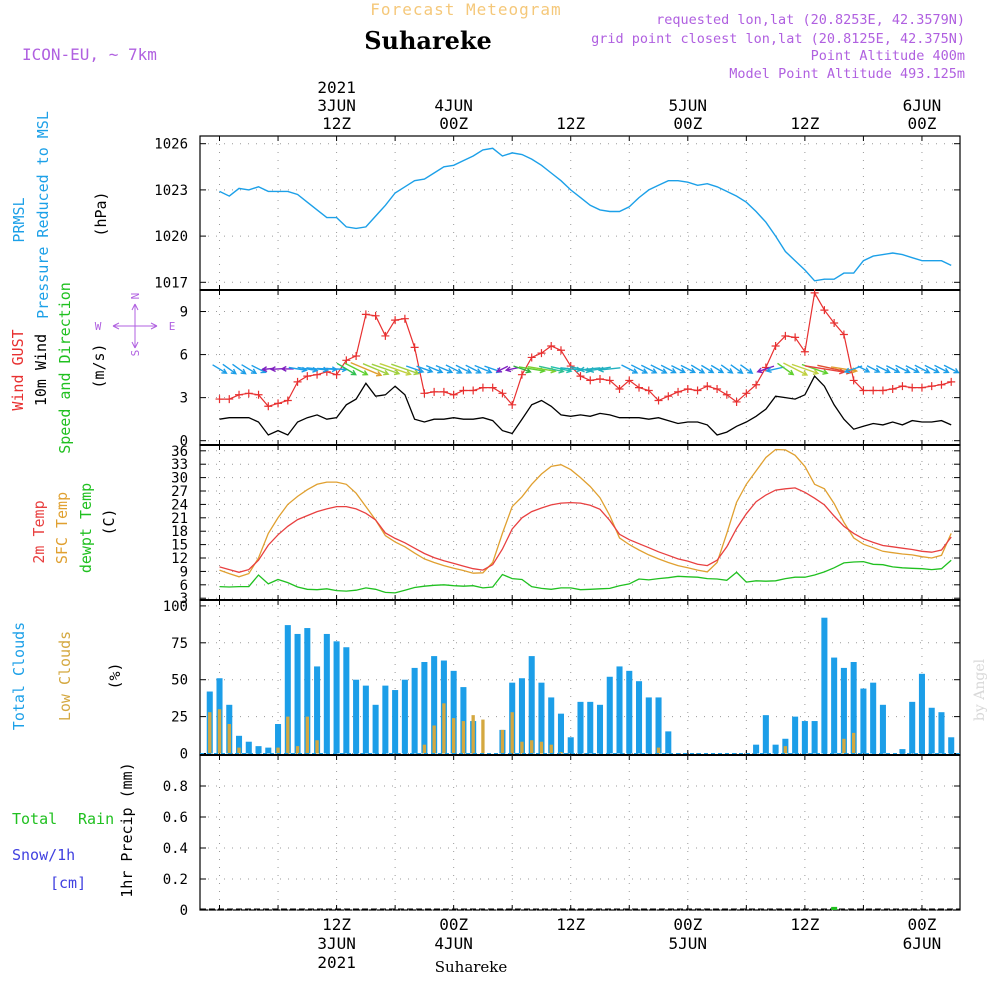  What do you see at coordinates (171, 283) in the screenshot?
I see `y-tick-label: 1017` at bounding box center [171, 283].